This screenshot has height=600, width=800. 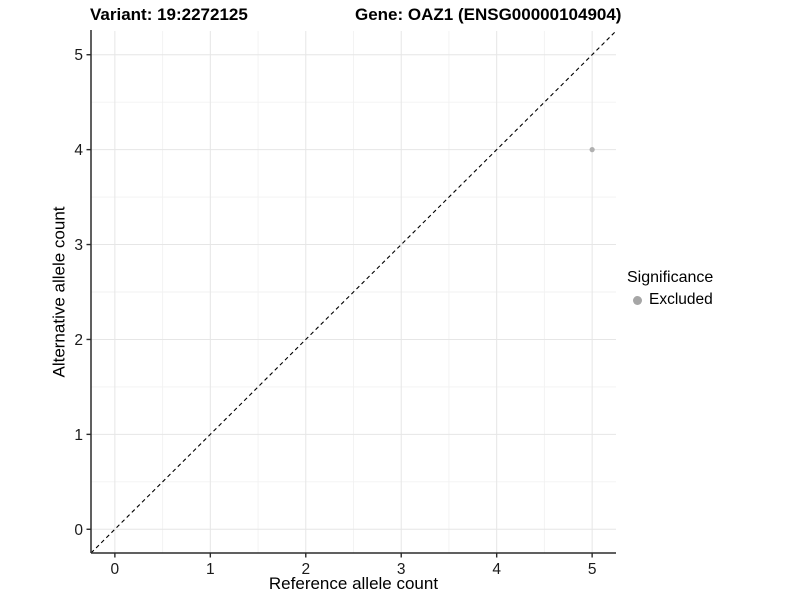 What do you see at coordinates (78, 150) in the screenshot?
I see `y-tick-label: 4` at bounding box center [78, 150].